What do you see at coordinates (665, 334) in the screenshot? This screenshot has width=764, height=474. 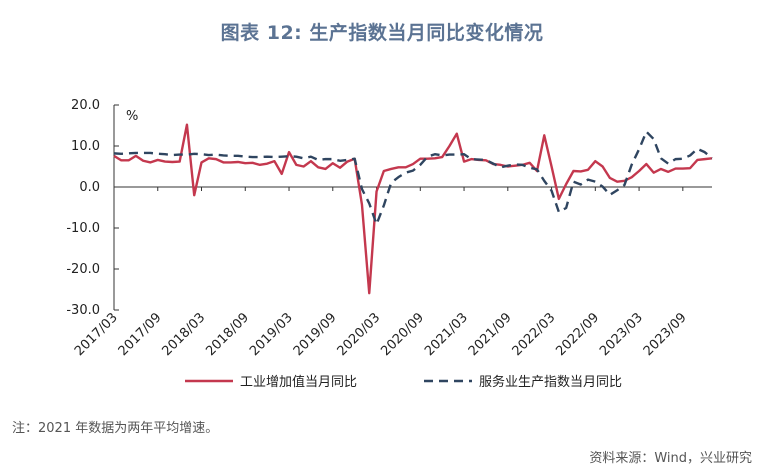 I see `x-tick-label: 2023/09` at bounding box center [665, 334].